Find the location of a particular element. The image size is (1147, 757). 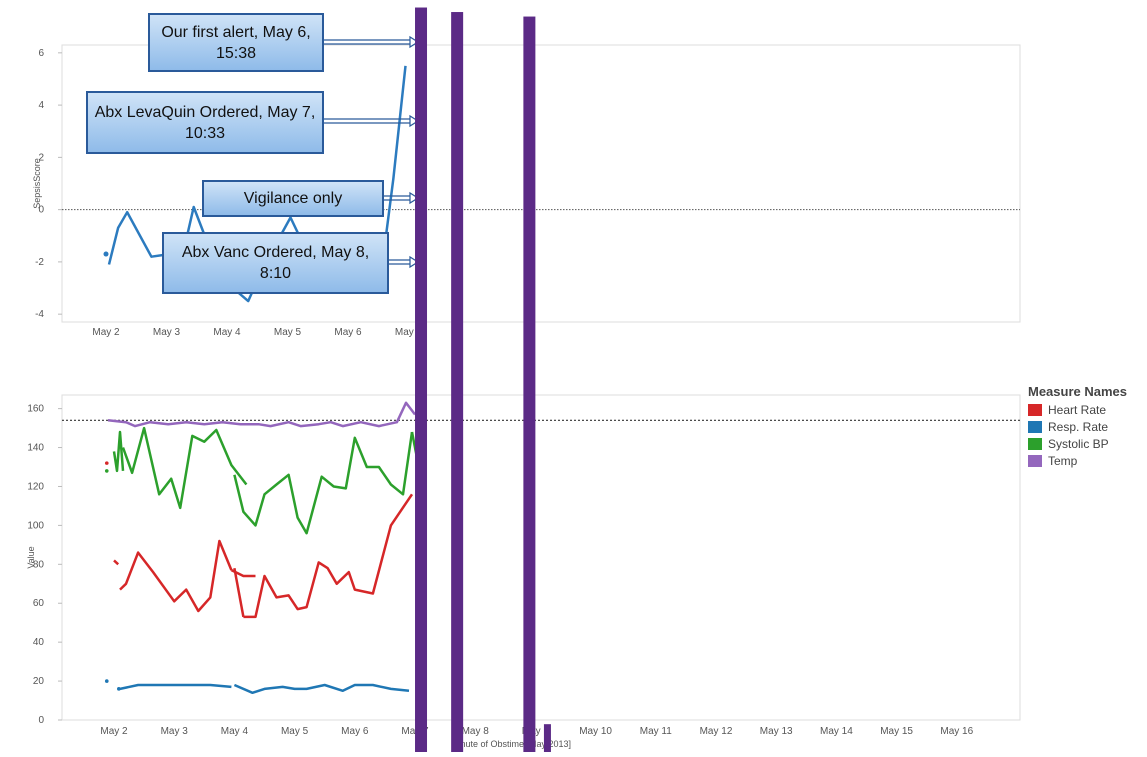

bottom-x-tick-label: May 3 is located at coordinates (175, 731).